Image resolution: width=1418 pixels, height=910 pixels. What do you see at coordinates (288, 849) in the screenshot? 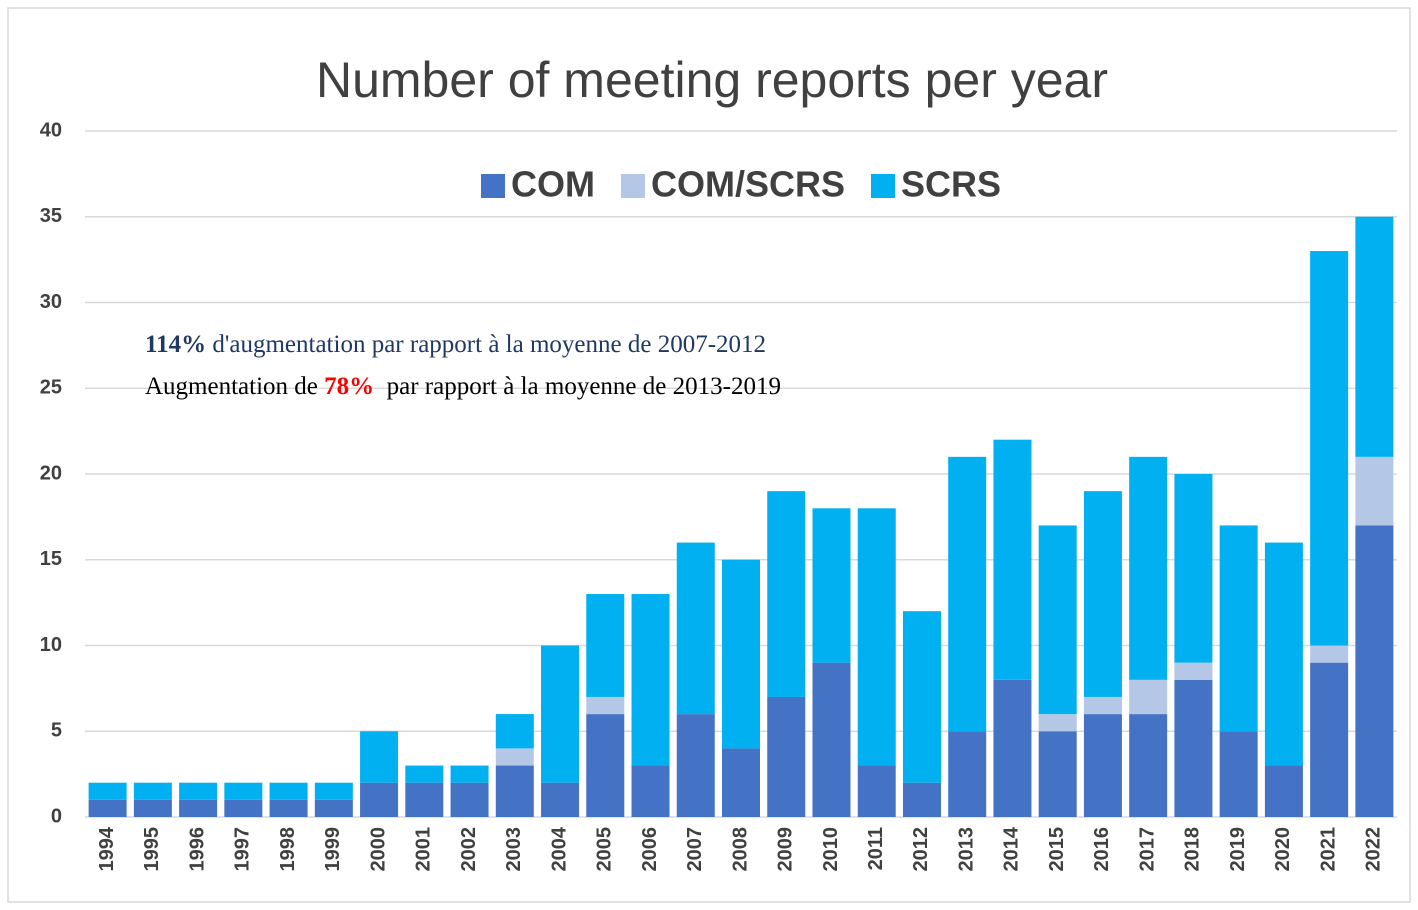
I see `x-tick-label: 1998` at bounding box center [288, 849].